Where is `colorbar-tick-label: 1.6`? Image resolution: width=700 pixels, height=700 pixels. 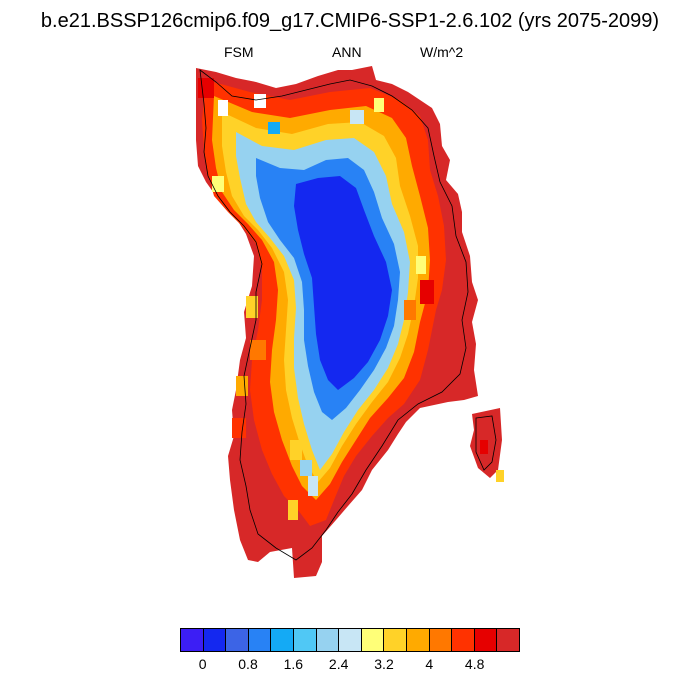 colorbar-tick-label: 1.6 is located at coordinates (293, 664).